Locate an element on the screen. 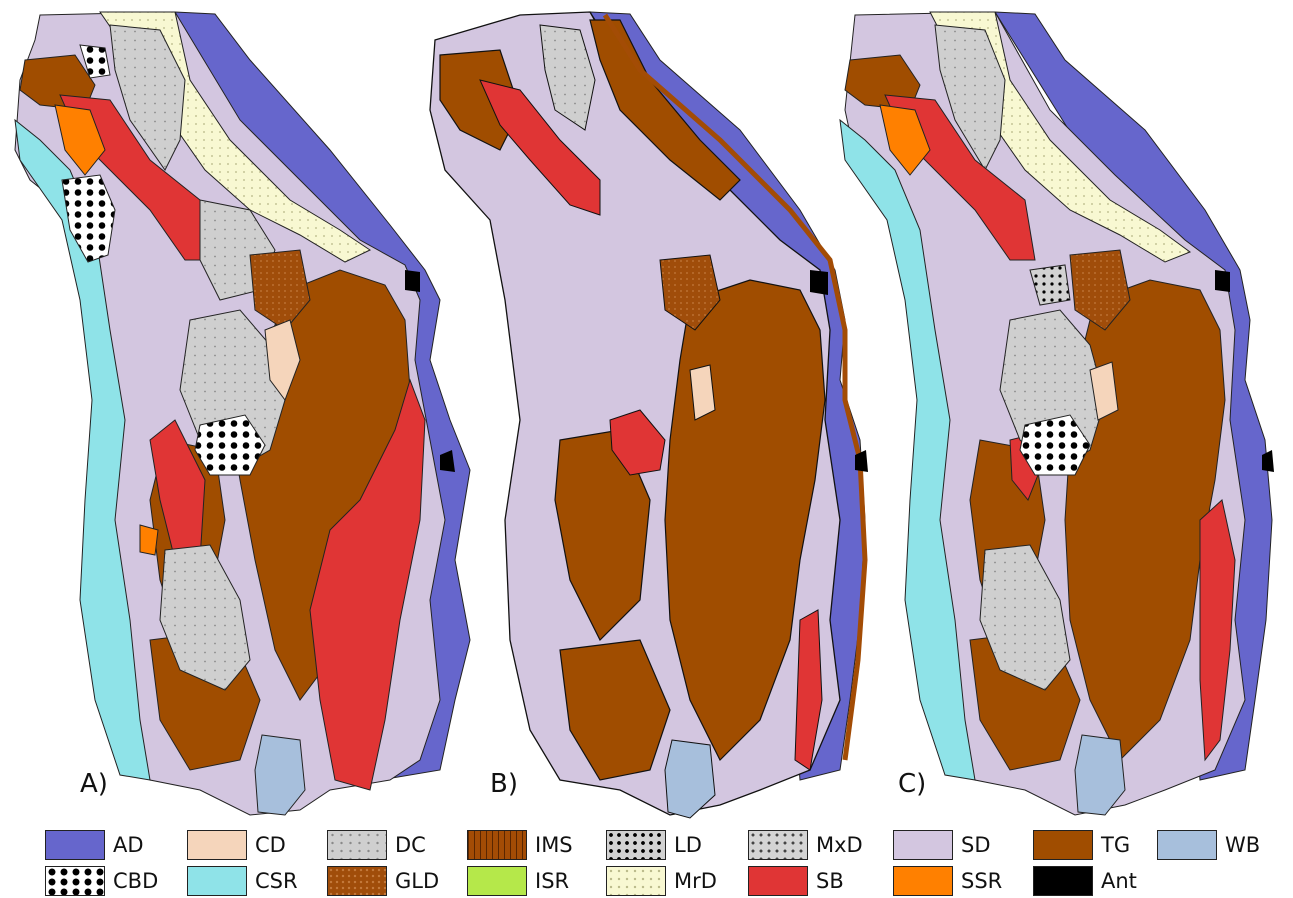 This screenshot has height=898, width=1293. legend-label: SD is located at coordinates (976, 845).